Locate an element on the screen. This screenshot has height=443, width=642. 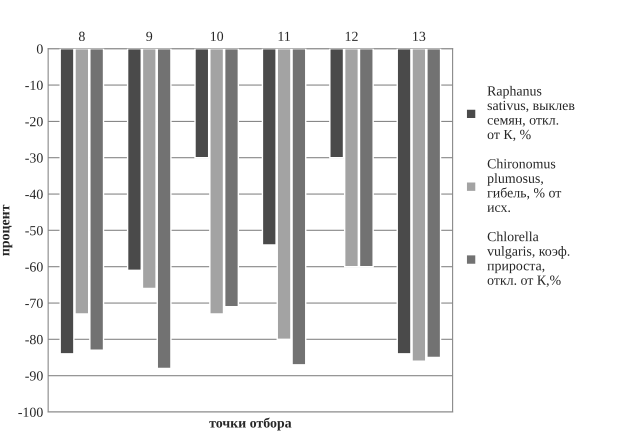
x-tick-label: 12 is located at coordinates (352, 36).